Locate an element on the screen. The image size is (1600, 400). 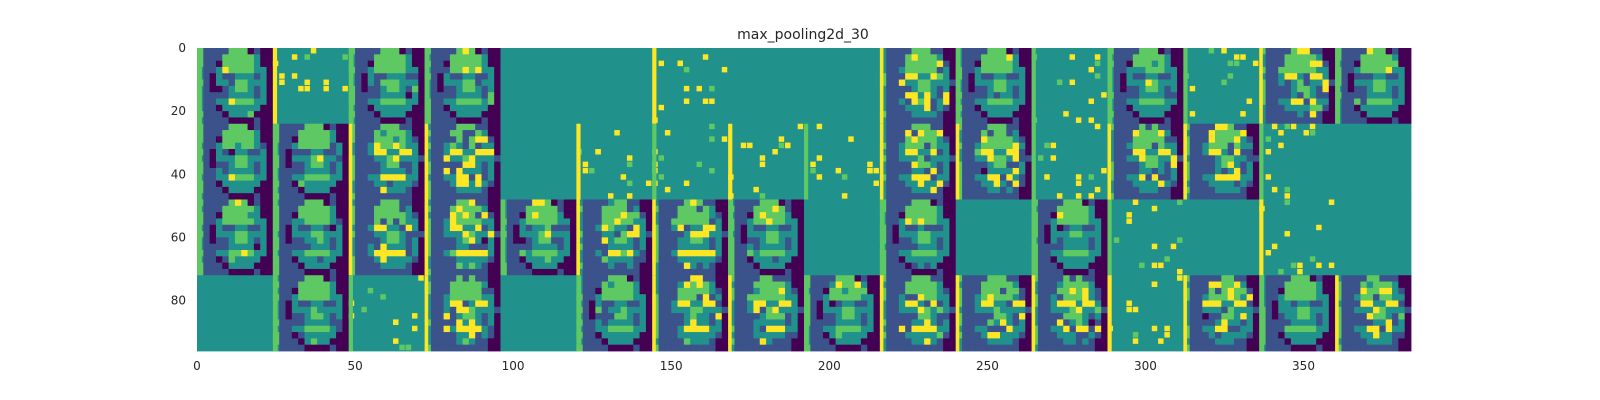
x-tick-label: 0 is located at coordinates (197, 366).